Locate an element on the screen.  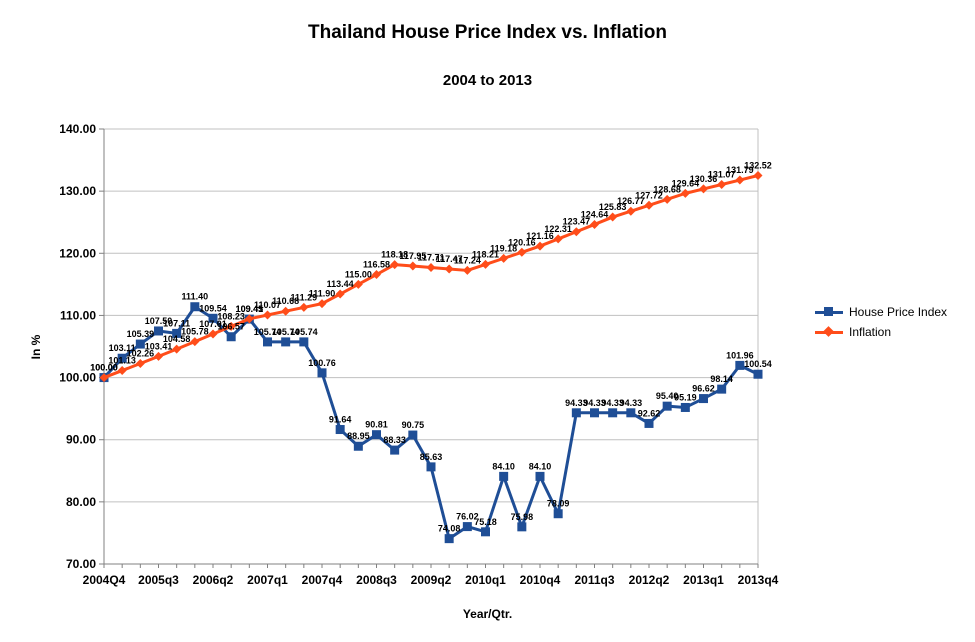
x-tick-label: 2006q2 is located at coordinates (213, 580).